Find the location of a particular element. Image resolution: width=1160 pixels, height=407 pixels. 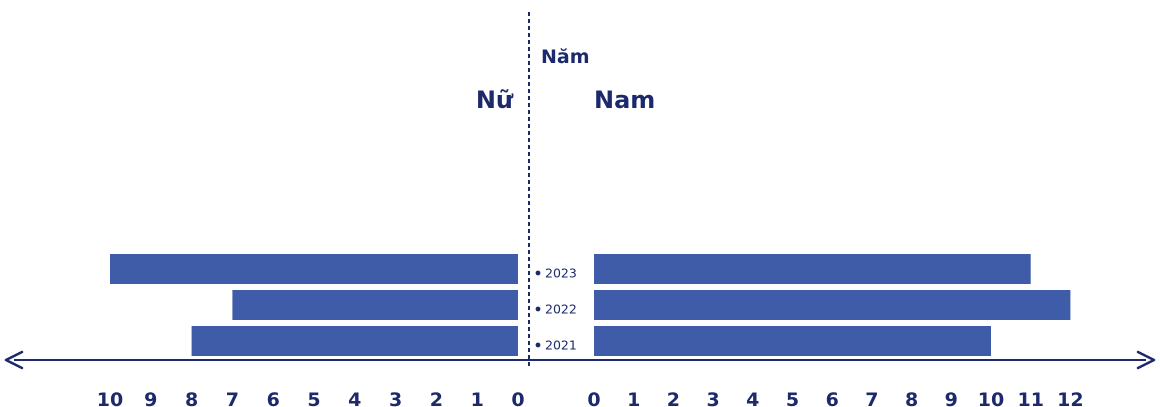

tick-label-female: 10 is located at coordinates (110, 398).